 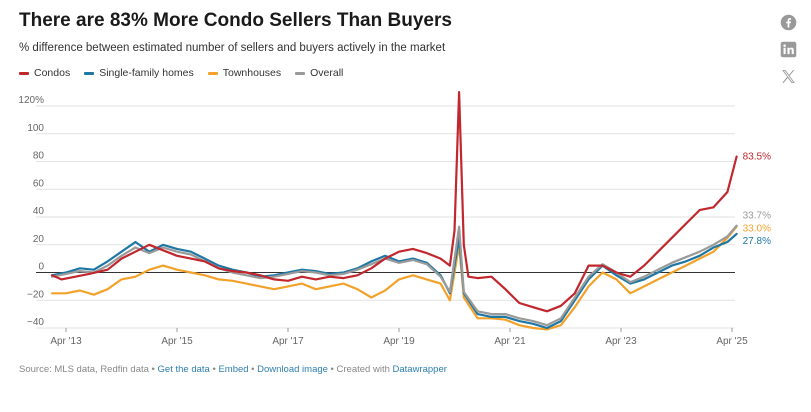 I want to click on single-family-end-label: 27.8%, so click(x=757, y=241).